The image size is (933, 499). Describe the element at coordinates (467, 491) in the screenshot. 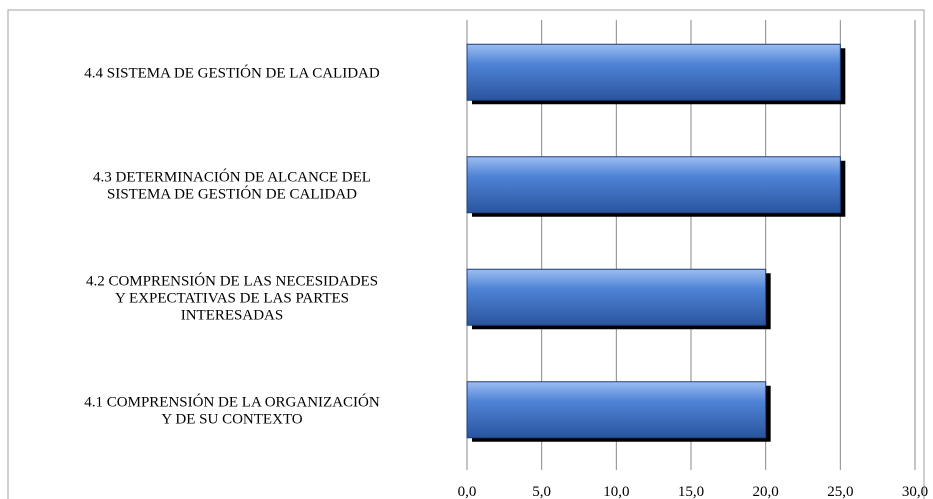

I see `x-tick-label: 0,0` at that location.